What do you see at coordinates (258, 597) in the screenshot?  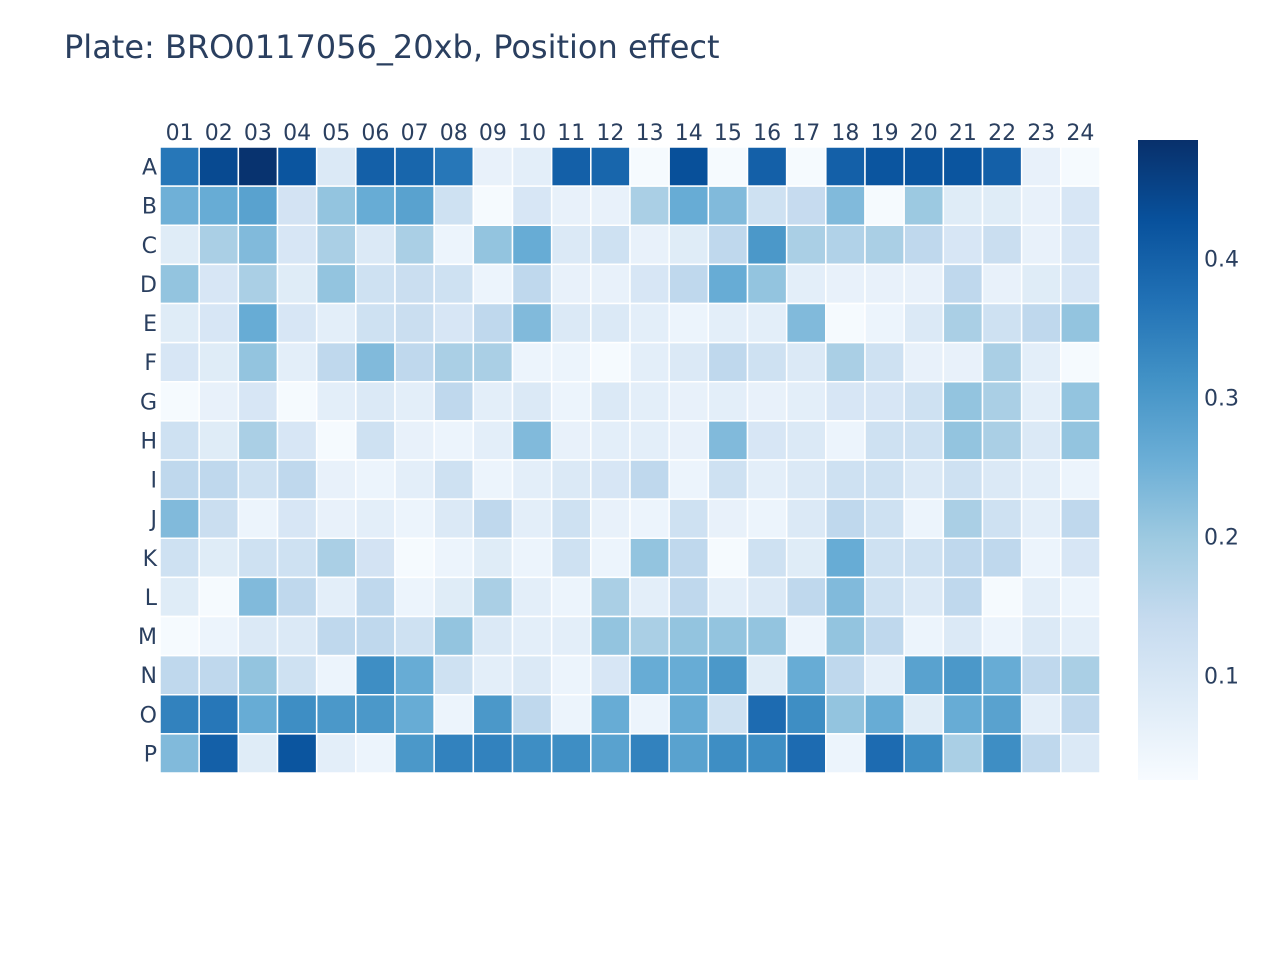 I see `heatmap-cell-L03` at bounding box center [258, 597].